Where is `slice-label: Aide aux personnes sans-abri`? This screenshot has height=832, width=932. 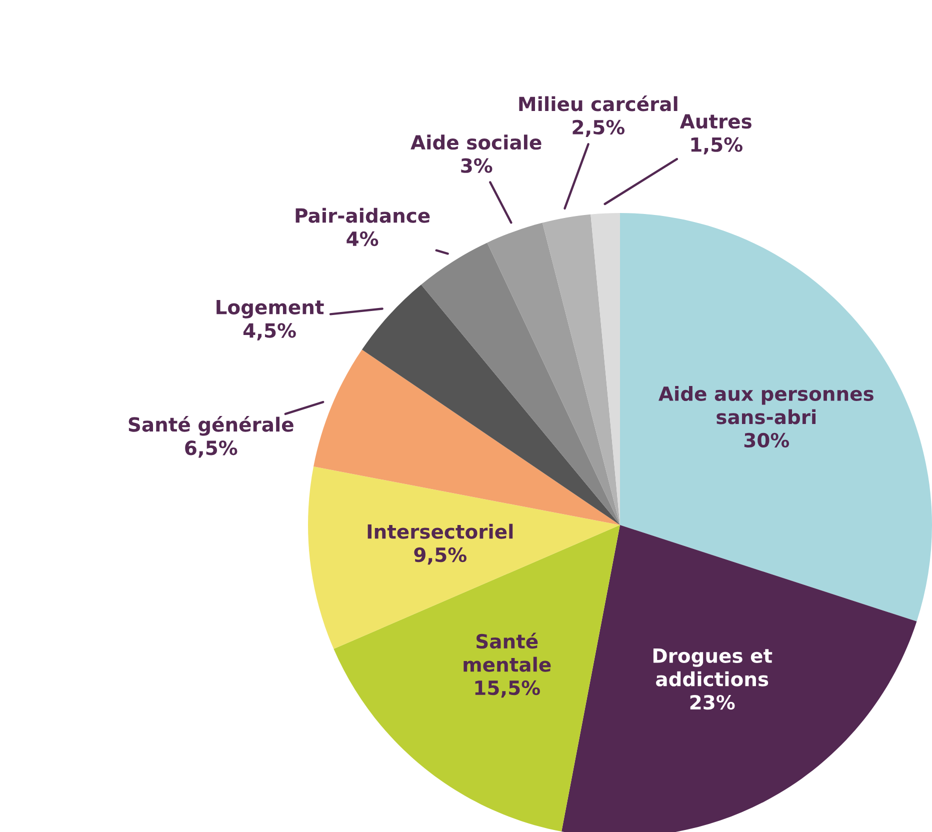
slice-label: Aide aux personnes sans-abri is located at coordinates (766, 405).